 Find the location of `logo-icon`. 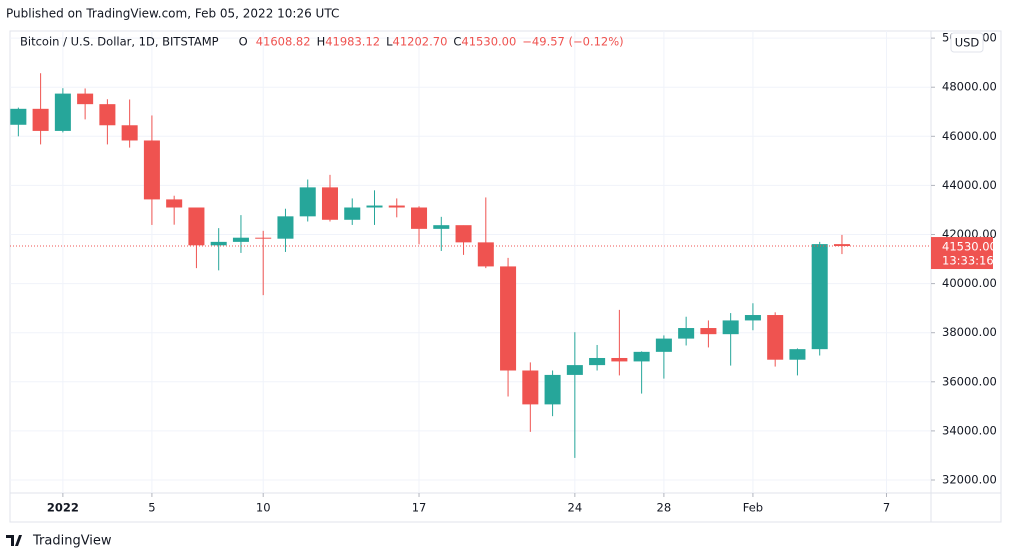

logo-icon is located at coordinates (14, 540).